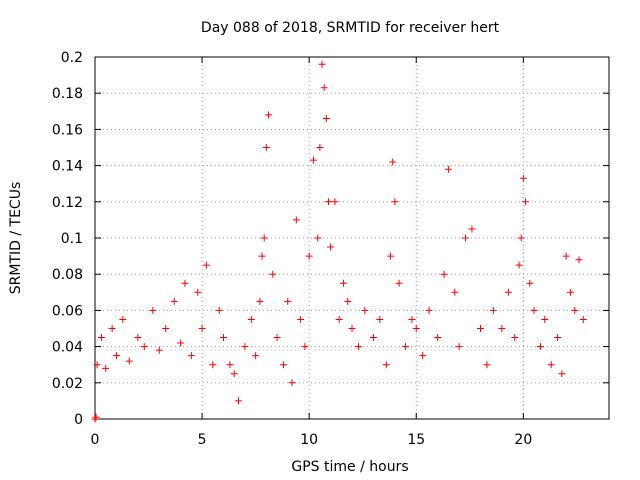 This screenshot has width=640, height=480. Describe the element at coordinates (67, 275) in the screenshot. I see `y-tick-label: 0.08` at that location.